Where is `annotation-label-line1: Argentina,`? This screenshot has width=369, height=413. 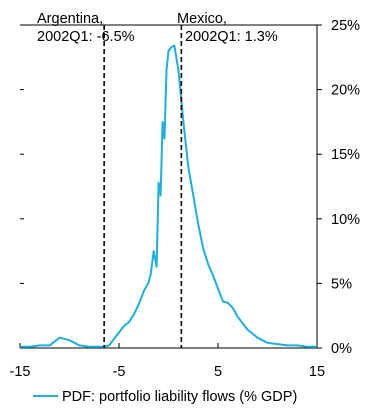
annotation-label-line1: Argentina, is located at coordinates (70, 19).